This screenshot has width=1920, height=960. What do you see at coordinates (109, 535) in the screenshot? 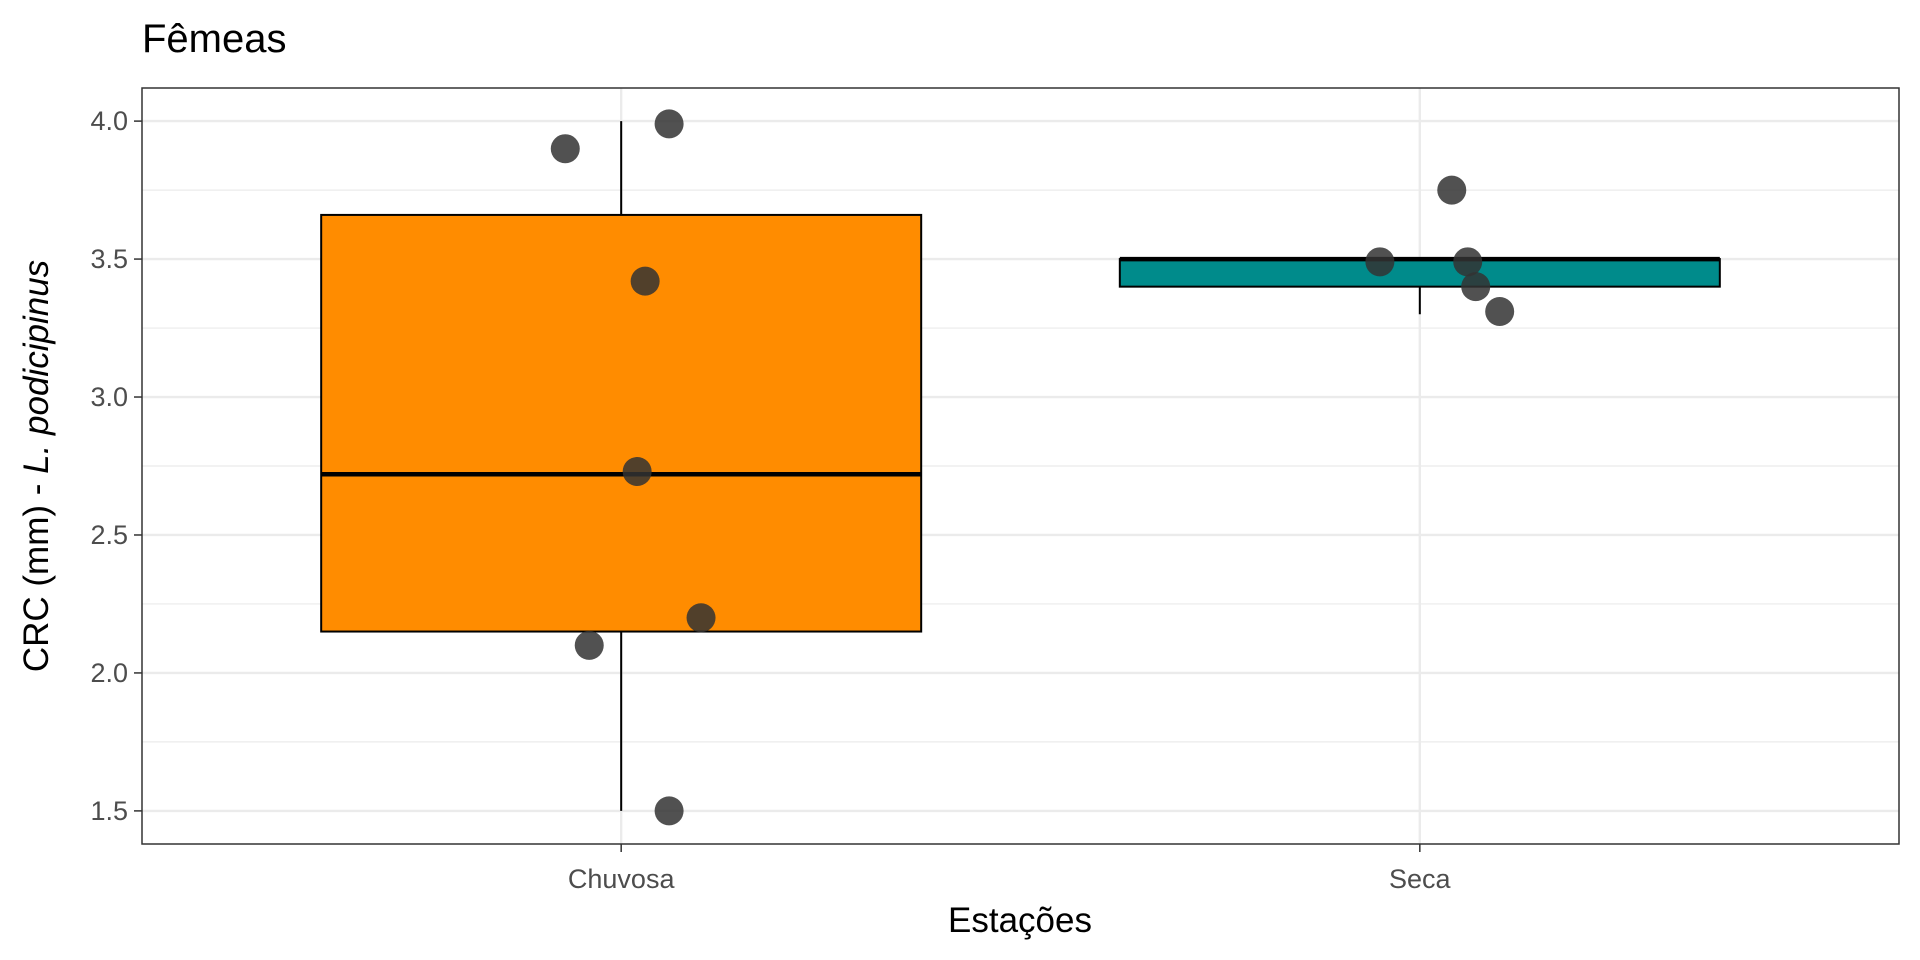
I see `y-tick-label: 2.5` at bounding box center [109, 535].